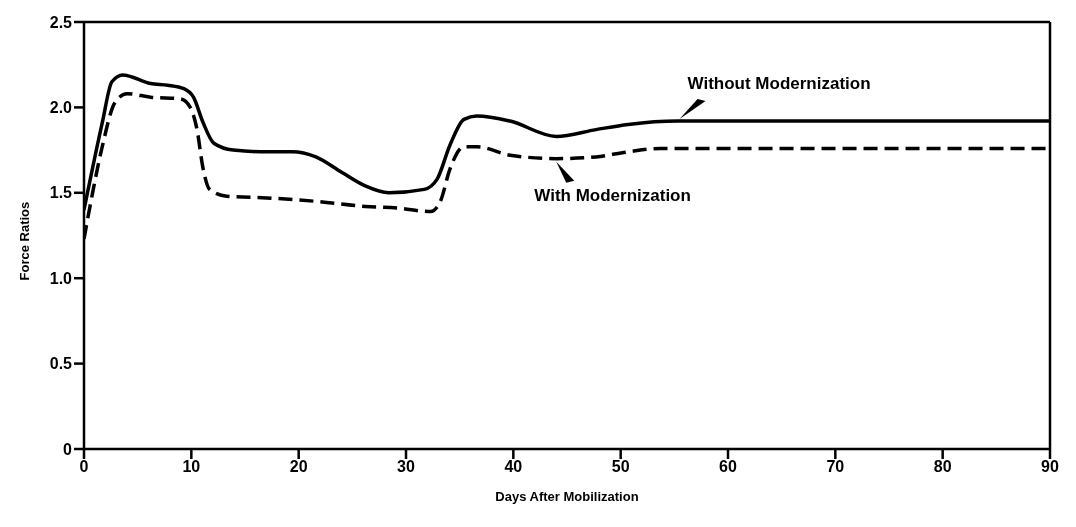 This screenshot has height=527, width=1076. Describe the element at coordinates (620, 467) in the screenshot. I see `x-tick-label: 50` at that location.